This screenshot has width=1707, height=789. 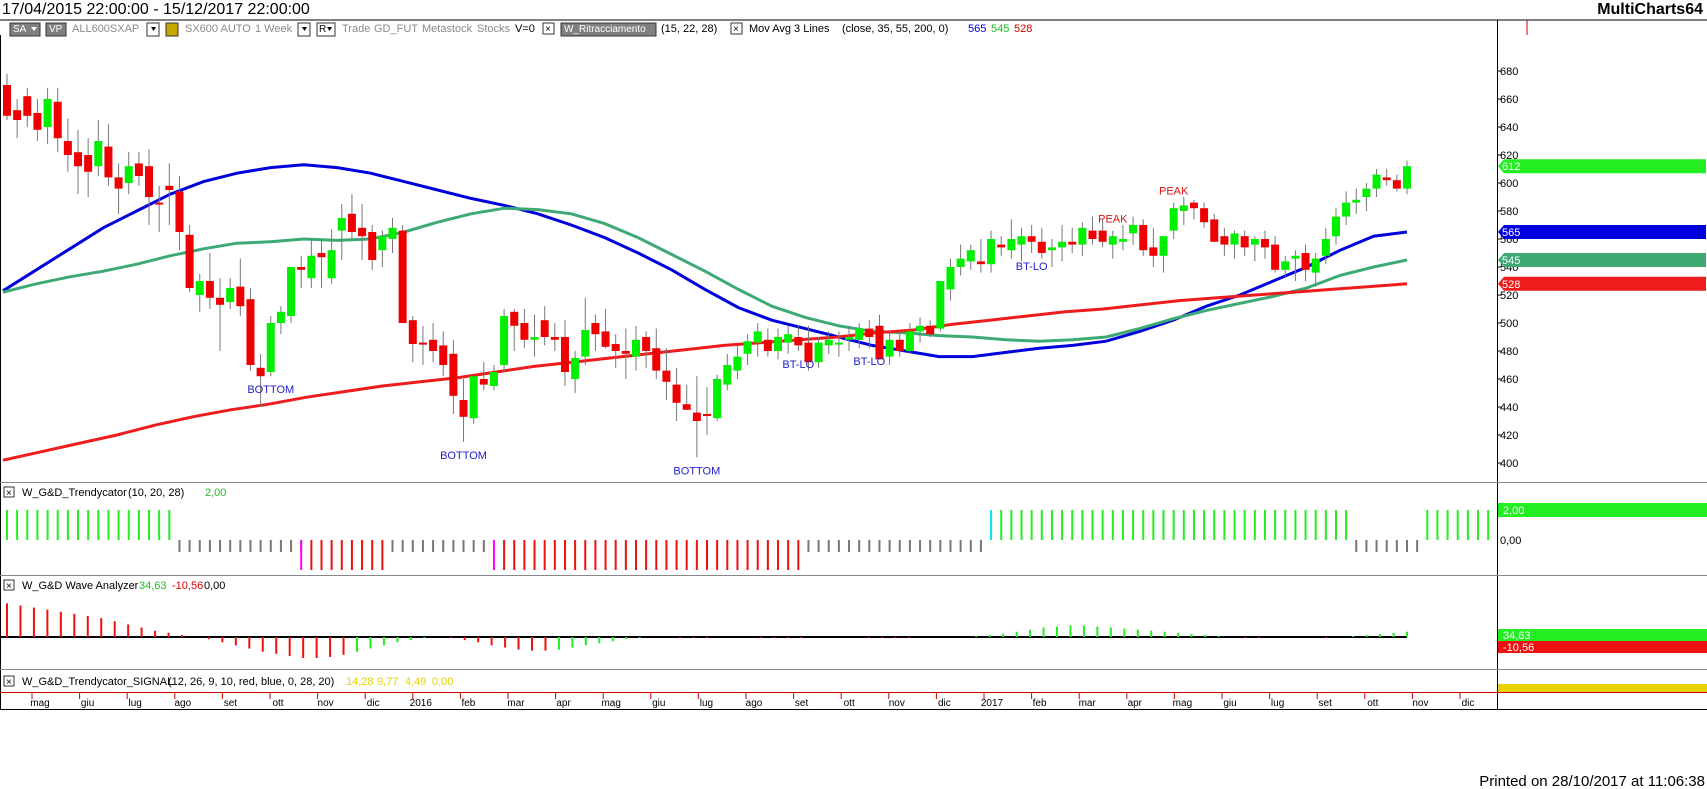 What do you see at coordinates (658, 703) in the screenshot?
I see `date-tick-label: giu` at bounding box center [658, 703].